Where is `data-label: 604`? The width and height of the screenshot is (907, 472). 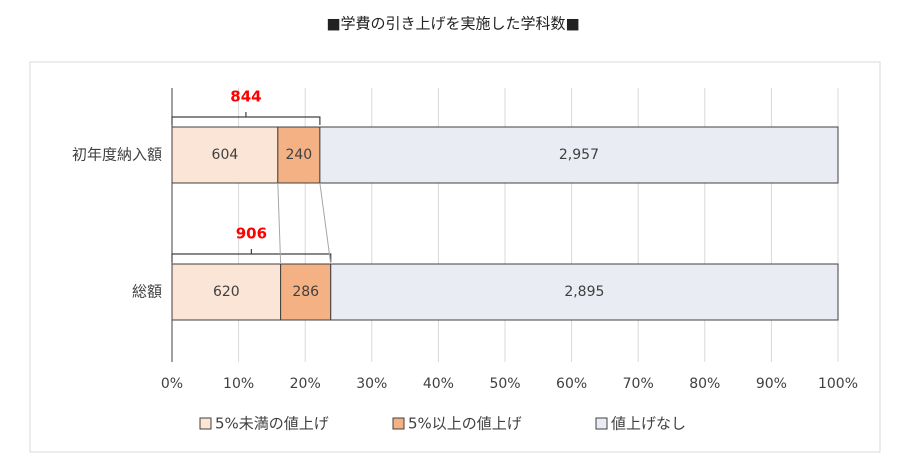 data-label: 604 is located at coordinates (225, 155).